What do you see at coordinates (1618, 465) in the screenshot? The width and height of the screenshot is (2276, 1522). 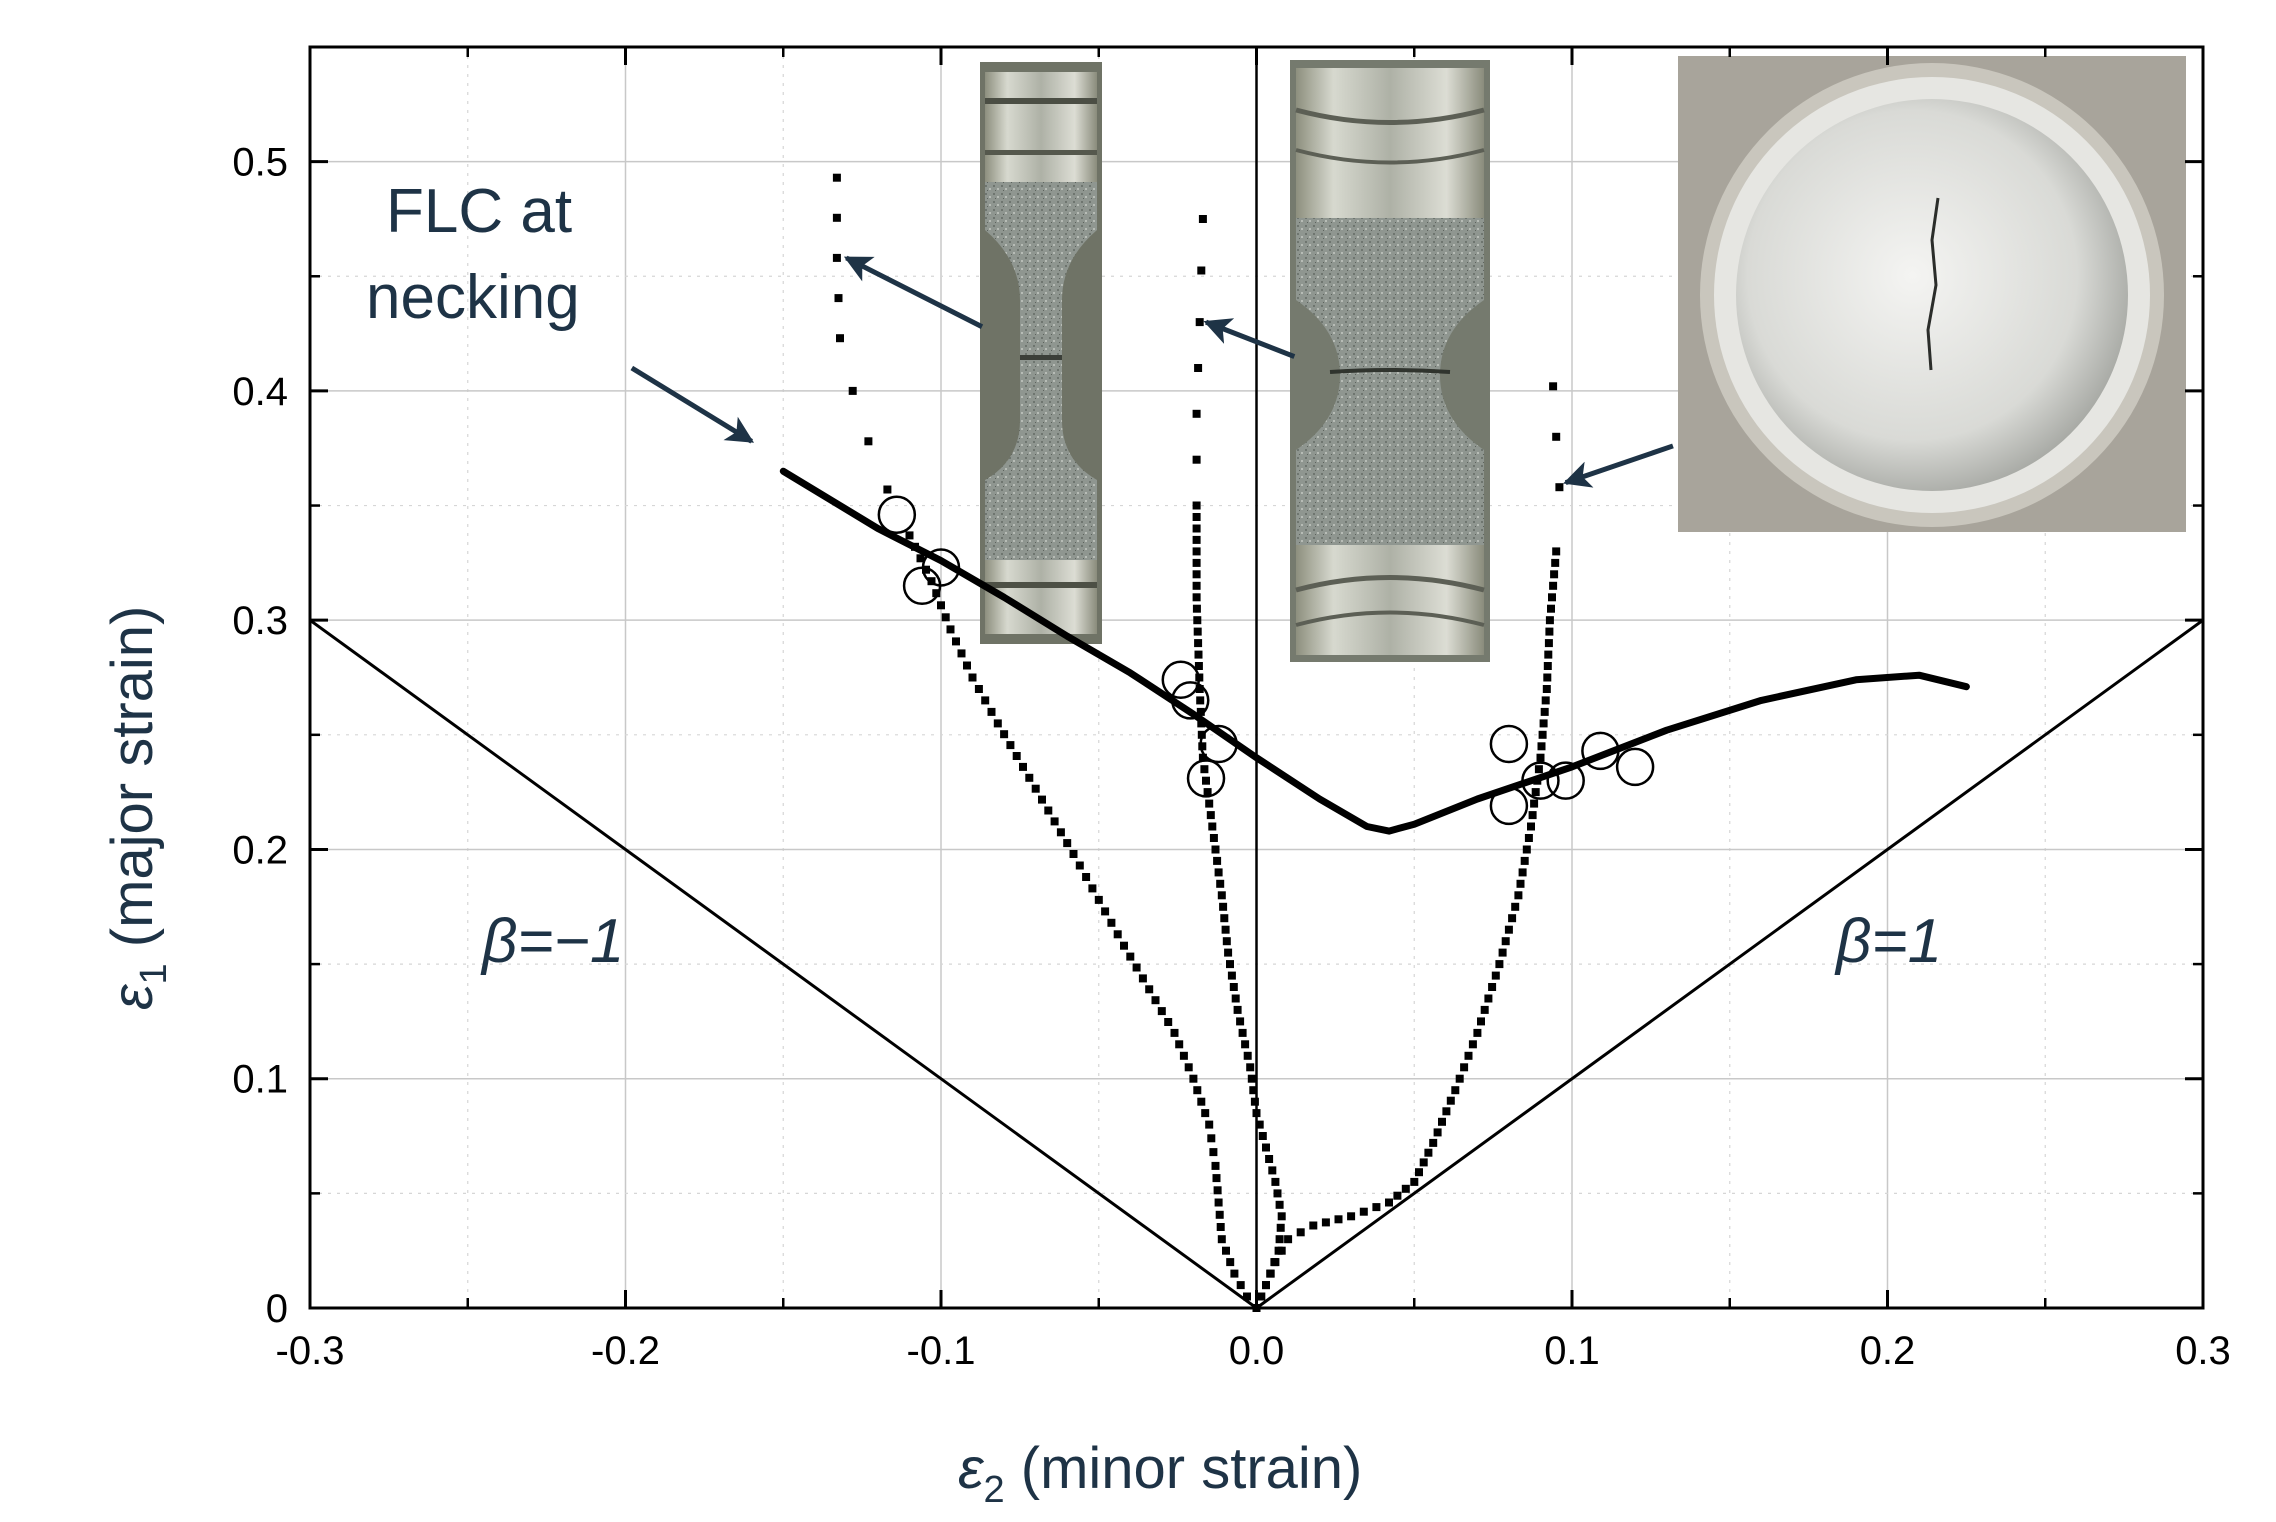 I see `annotation-arrow` at bounding box center [1618, 465].